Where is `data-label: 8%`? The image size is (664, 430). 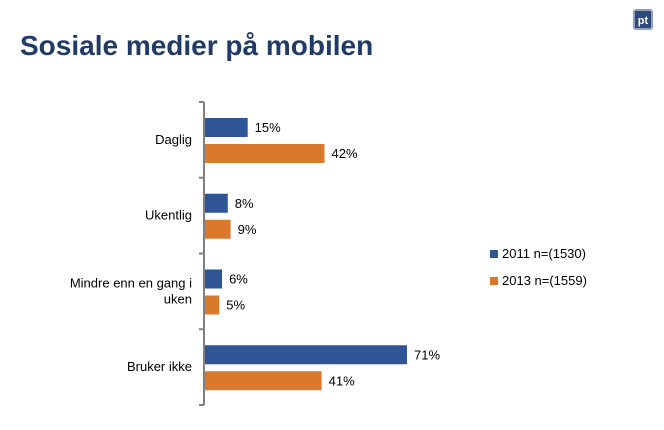
data-label: 8% is located at coordinates (244, 203).